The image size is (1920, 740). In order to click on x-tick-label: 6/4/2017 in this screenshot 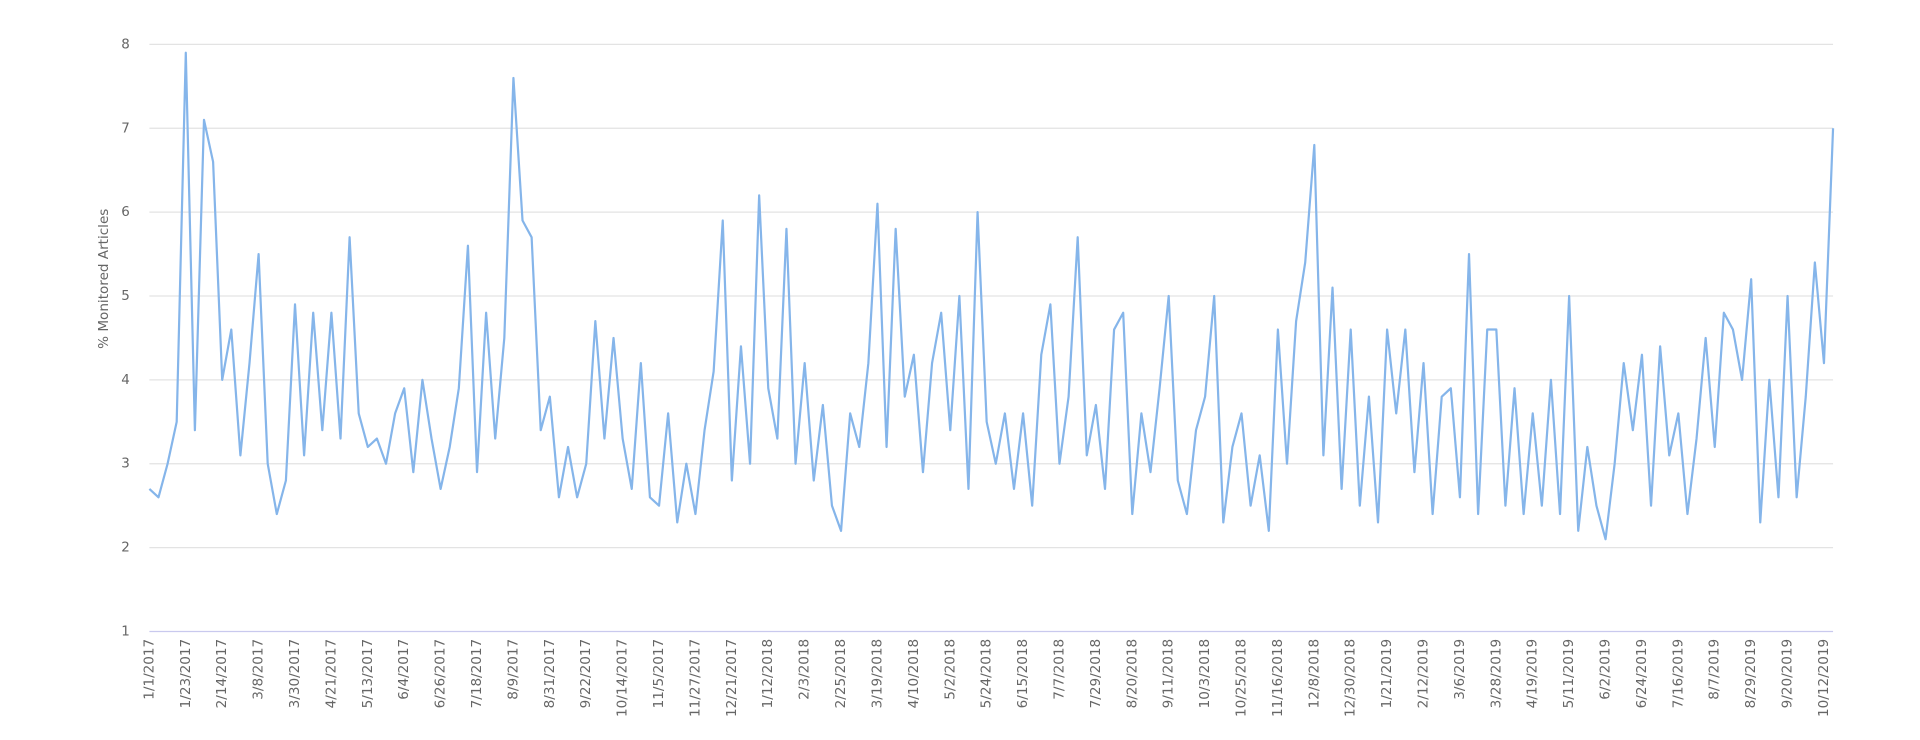, I will do `click(404, 669)`.